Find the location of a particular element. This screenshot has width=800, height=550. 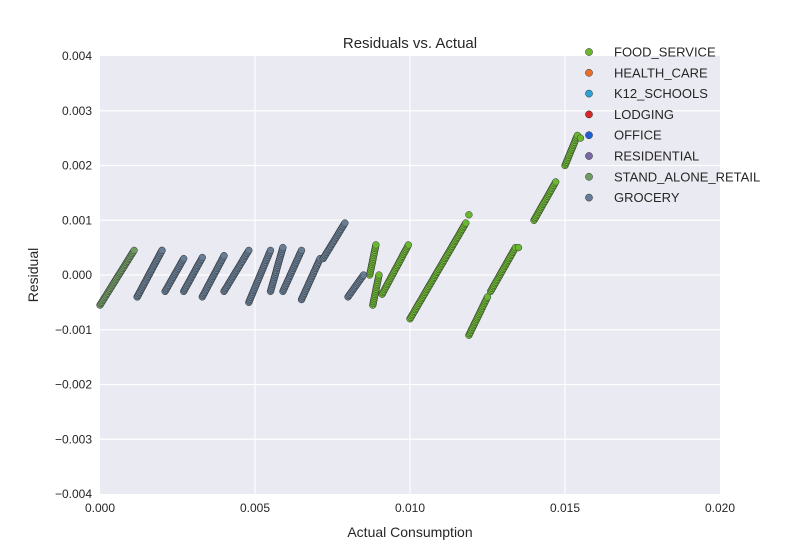

y-tick-label: −0.001 is located at coordinates (73, 330).